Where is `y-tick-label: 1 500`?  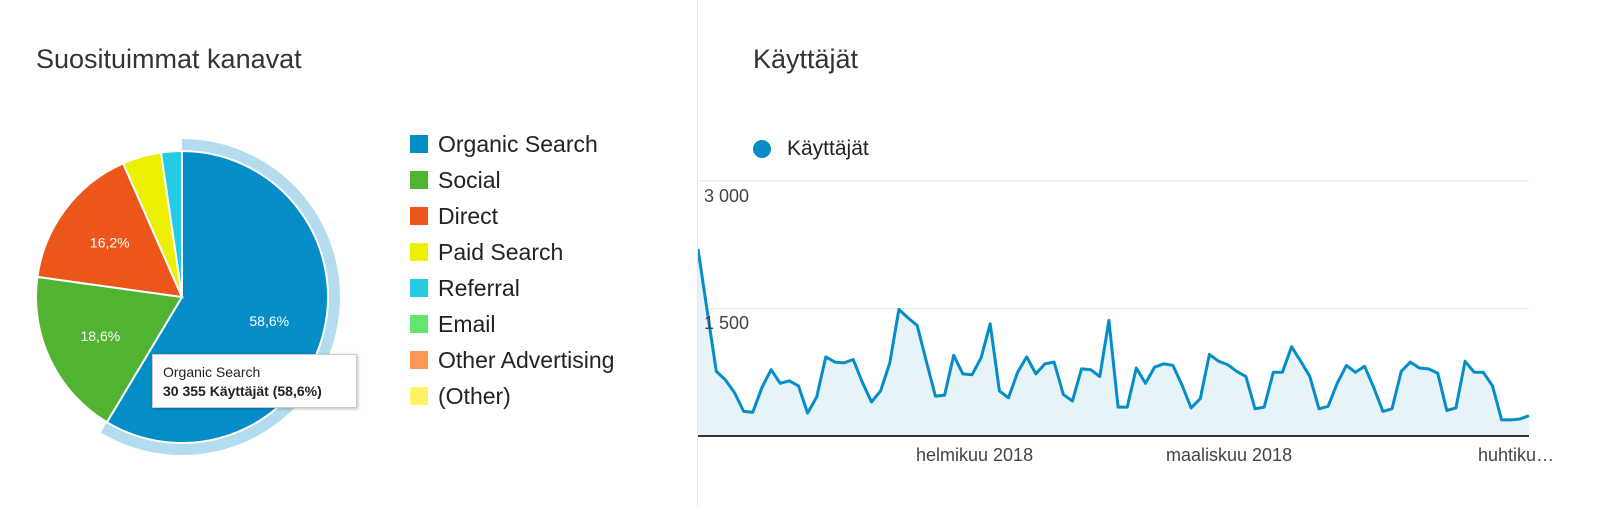 y-tick-label: 1 500 is located at coordinates (727, 323).